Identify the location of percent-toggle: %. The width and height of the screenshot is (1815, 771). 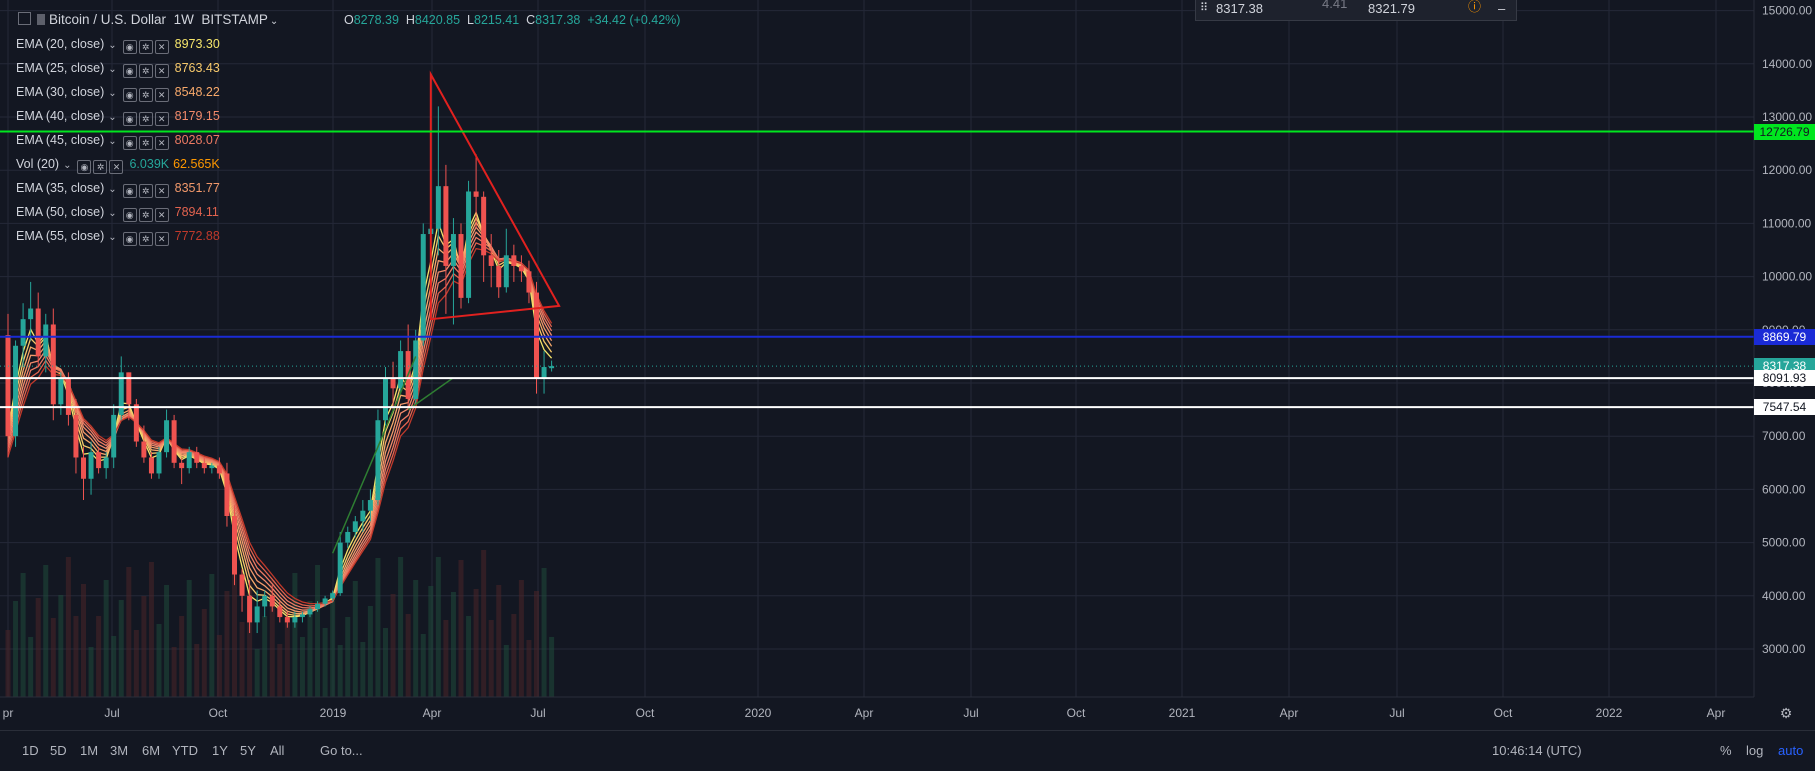
(1726, 750).